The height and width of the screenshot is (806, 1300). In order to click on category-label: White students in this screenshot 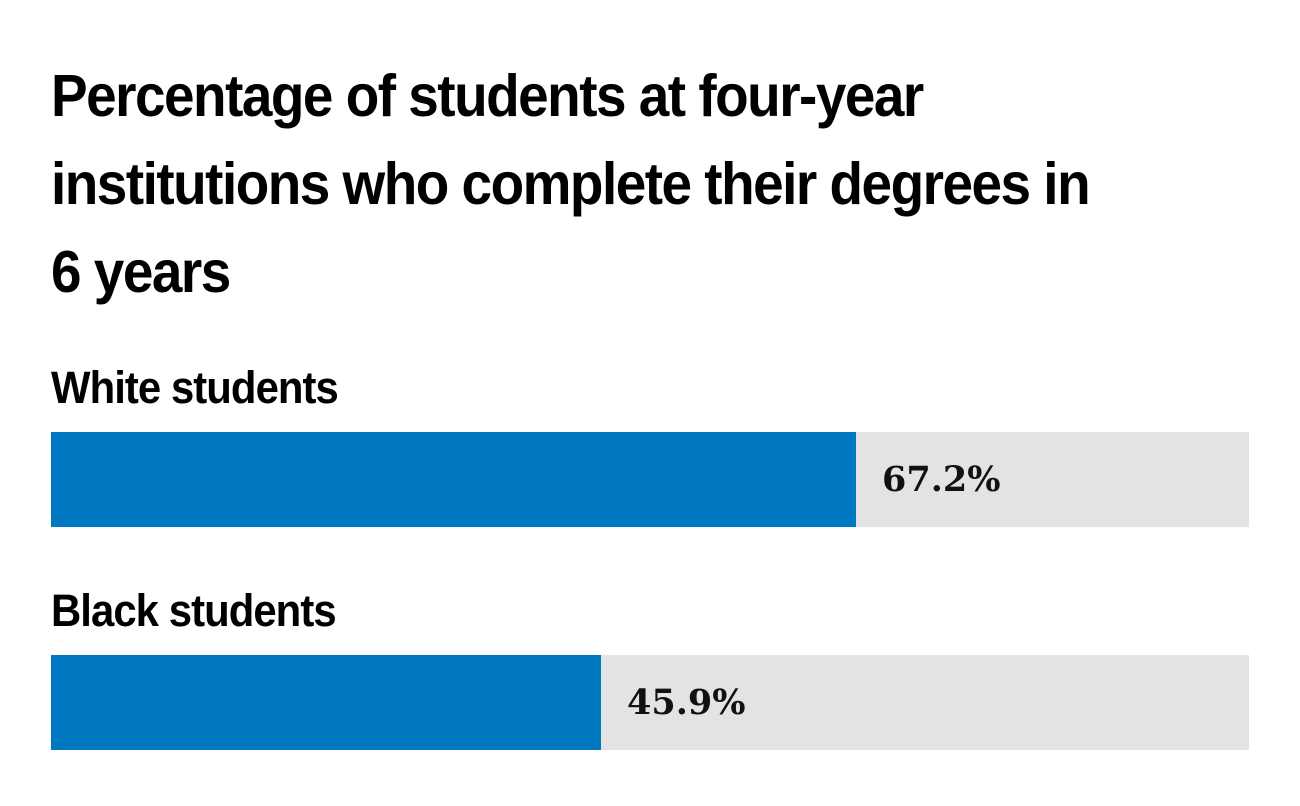, I will do `click(195, 387)`.